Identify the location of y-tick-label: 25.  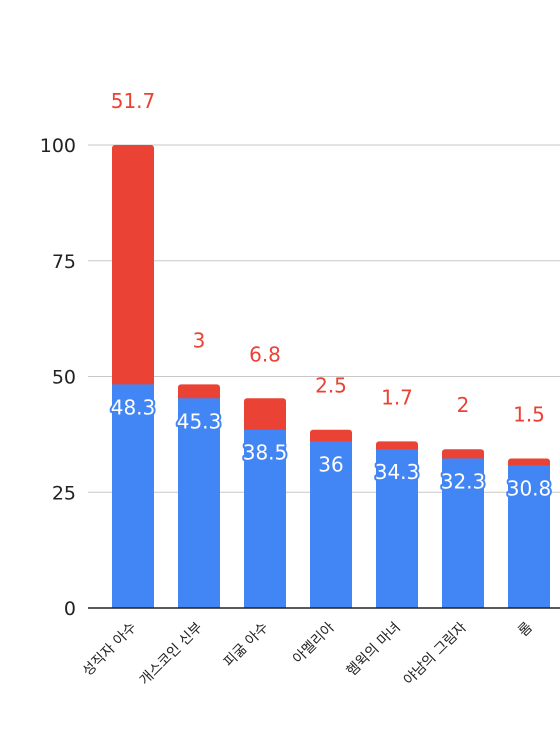
(64, 493).